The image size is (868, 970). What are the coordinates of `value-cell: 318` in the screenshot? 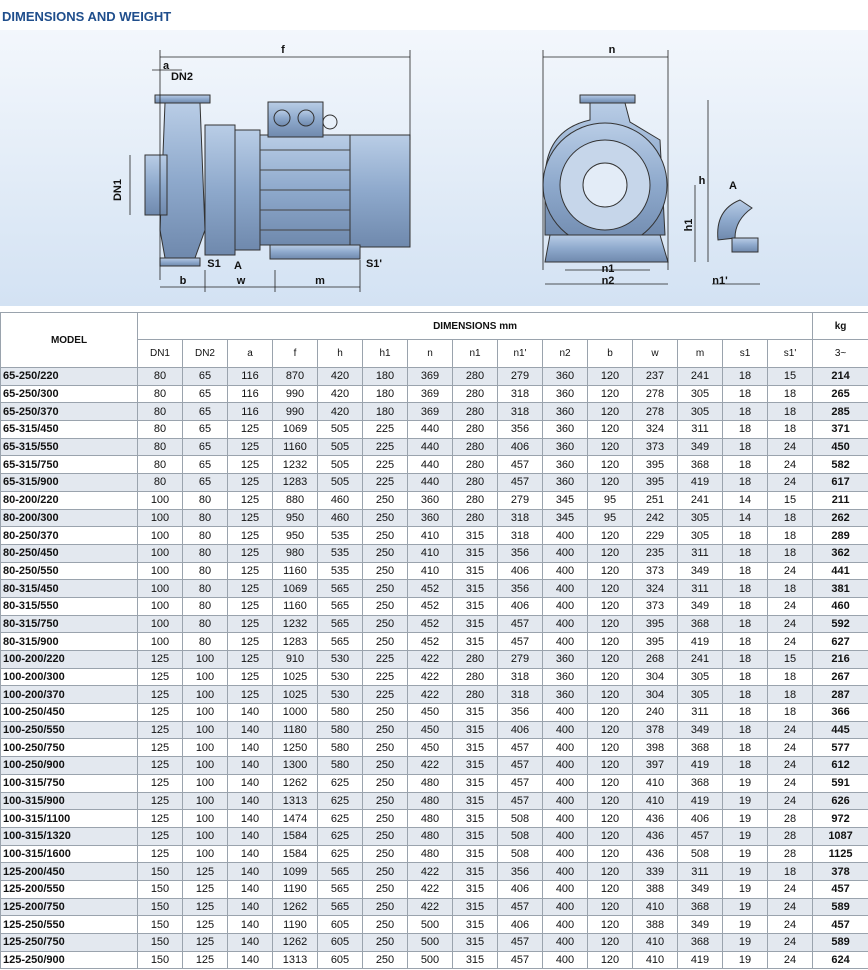 It's located at (520, 412).